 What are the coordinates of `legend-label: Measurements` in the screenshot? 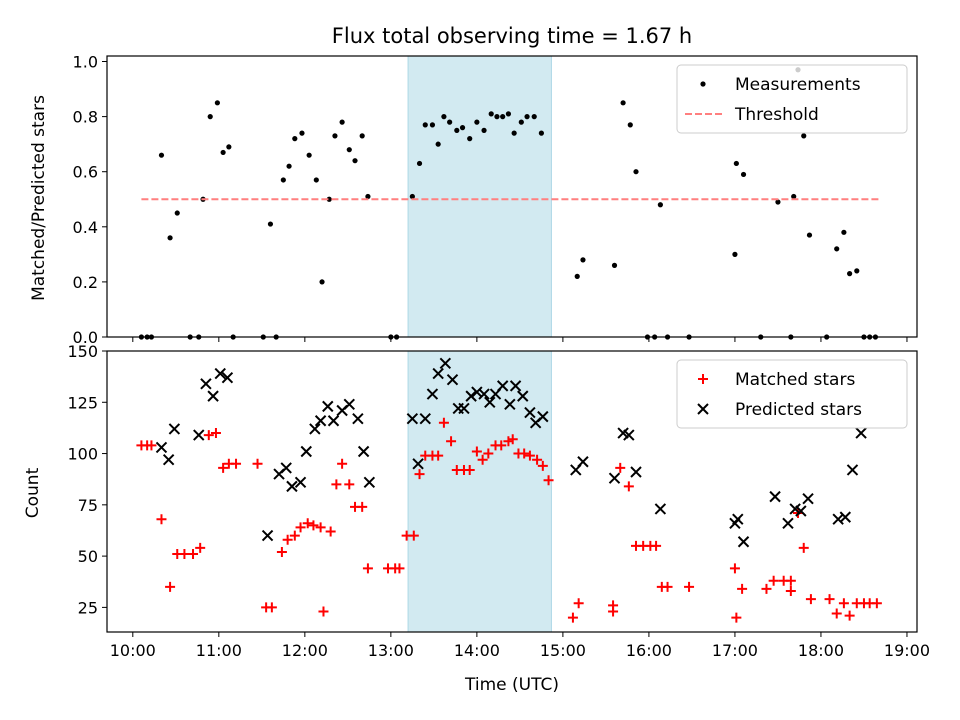 It's located at (798, 85).